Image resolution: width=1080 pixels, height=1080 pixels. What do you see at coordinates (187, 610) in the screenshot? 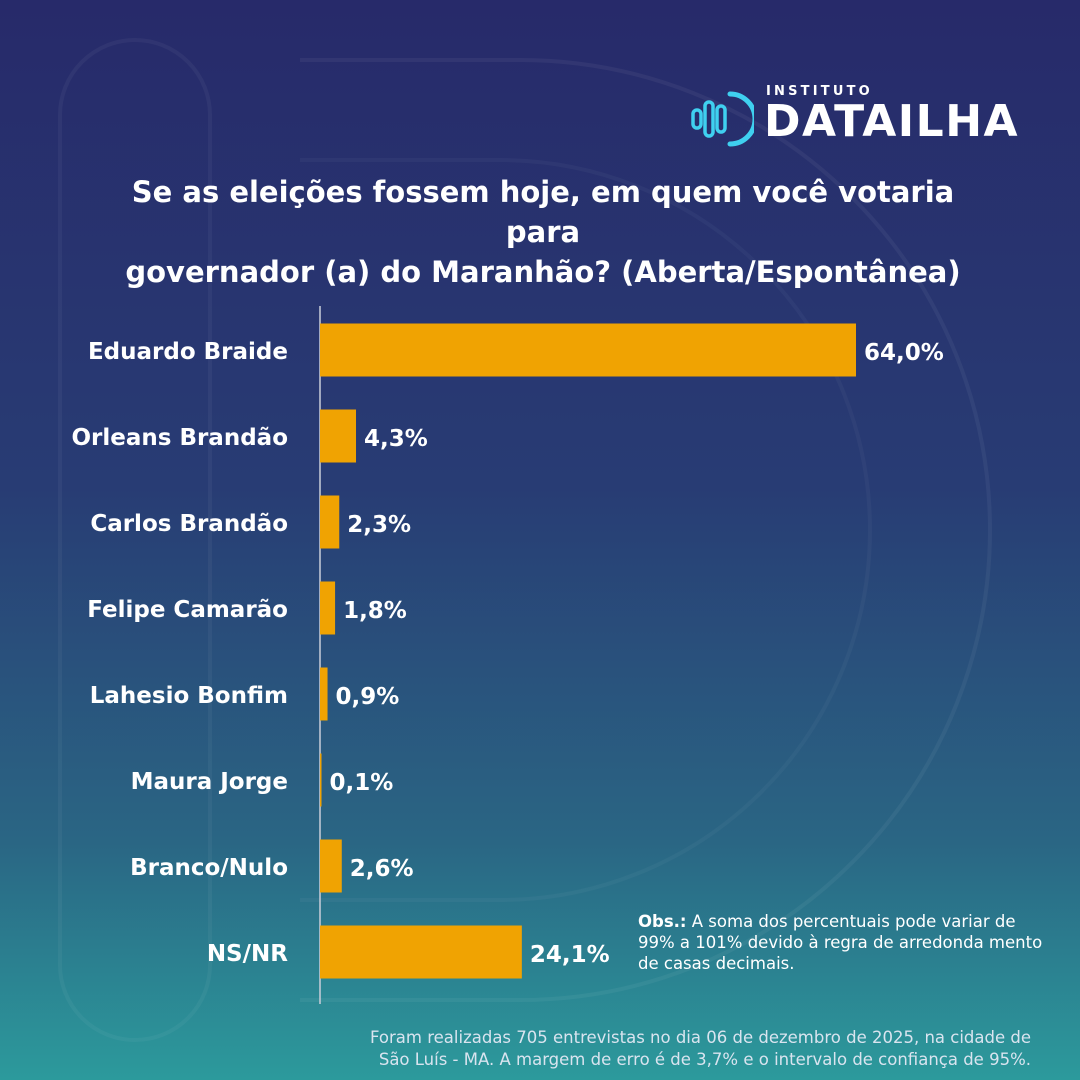
I see `category-label-felipe-camarao: Felipe Camarão` at bounding box center [187, 610].